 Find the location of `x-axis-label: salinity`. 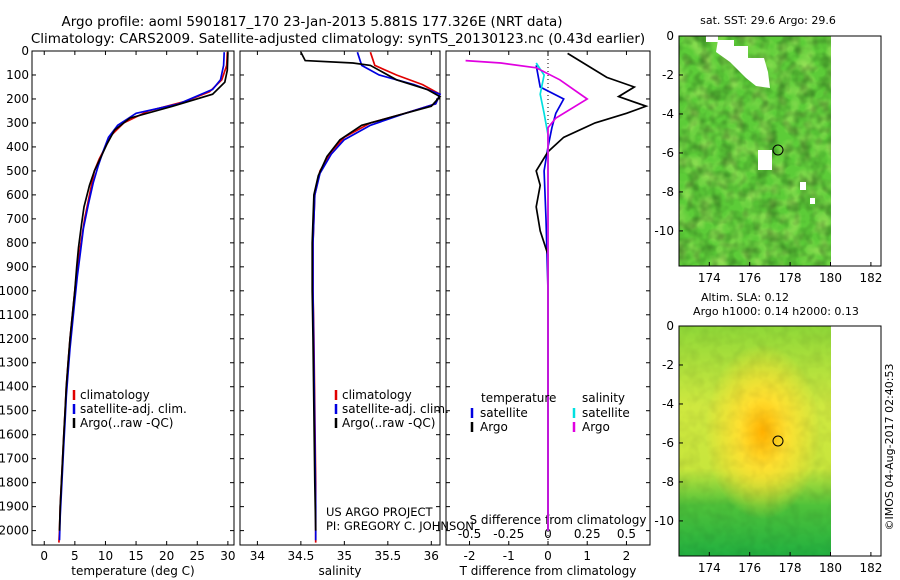

x-axis-label: salinity is located at coordinates (339, 571).